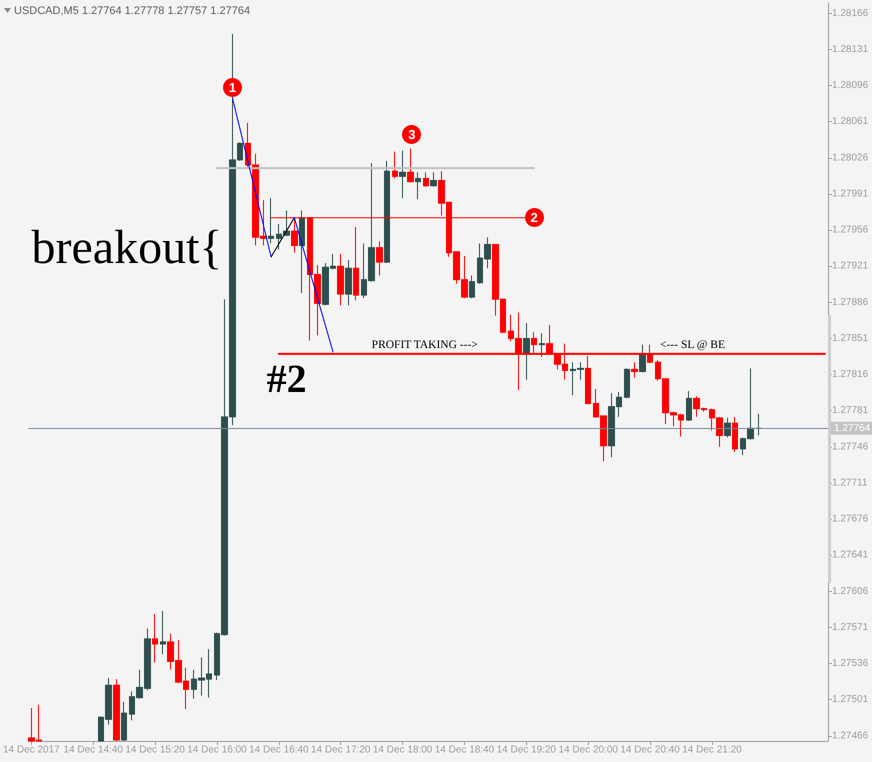 This screenshot has width=872, height=762. I want to click on x-tick-label: 14 Dec 2017, so click(31, 750).